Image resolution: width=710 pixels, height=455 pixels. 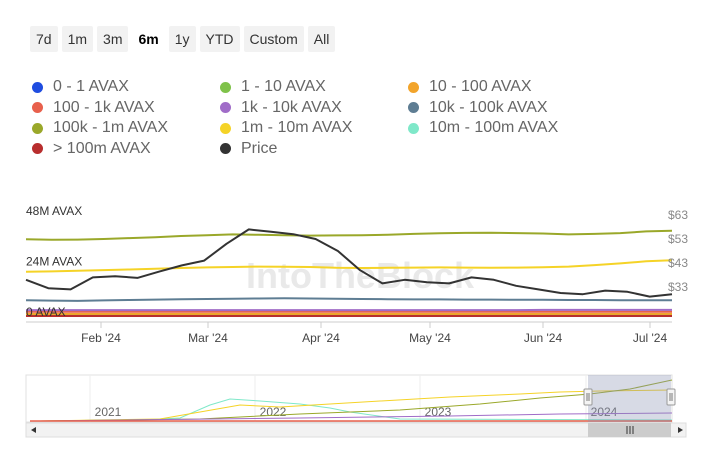 I want to click on navigator-frame, so click(x=349, y=398).